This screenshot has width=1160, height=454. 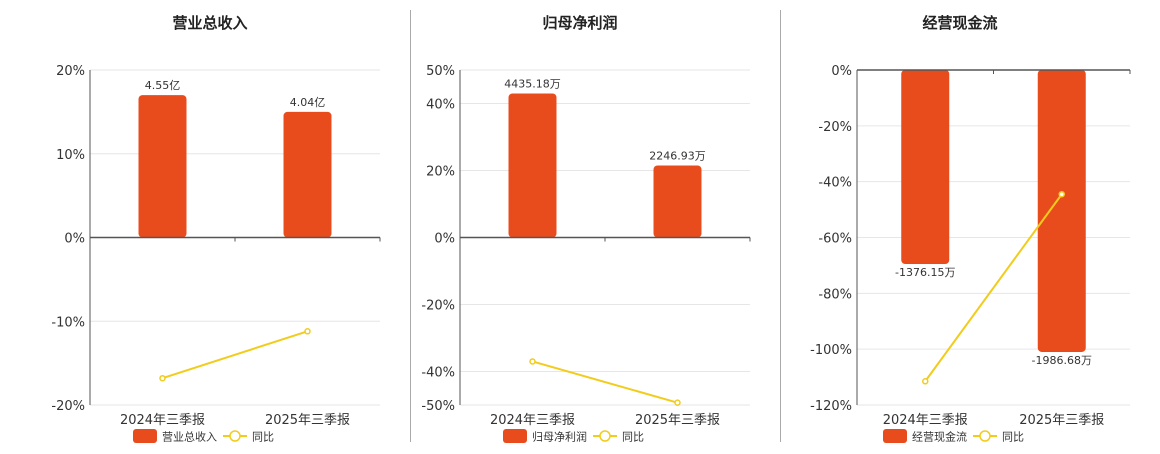 I want to click on bar-data-label: -1986.68万, so click(x=1062, y=360).